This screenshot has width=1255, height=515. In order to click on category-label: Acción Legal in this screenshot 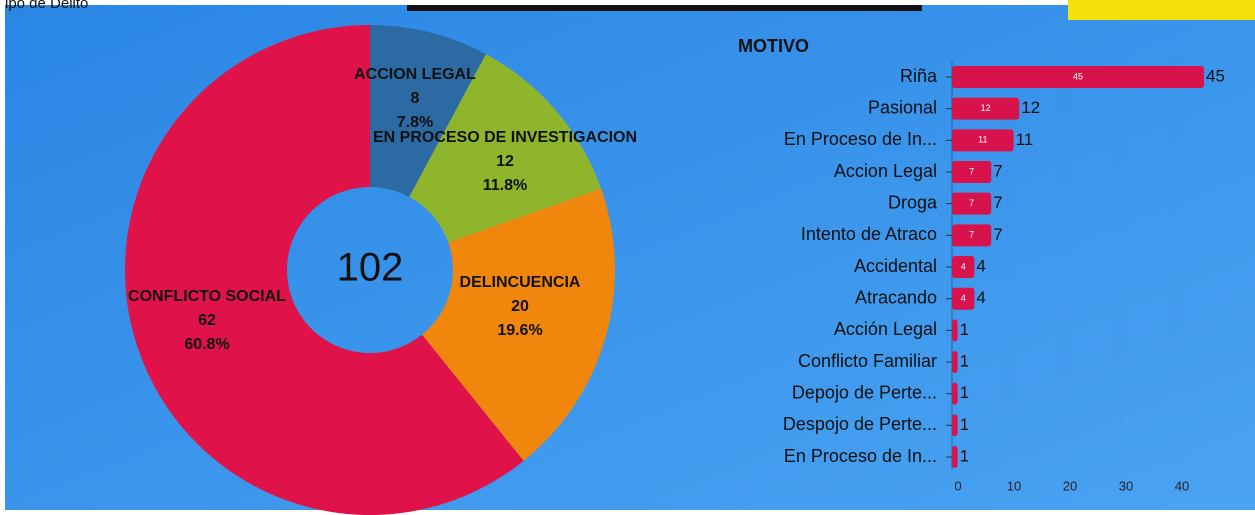, I will do `click(885, 329)`.